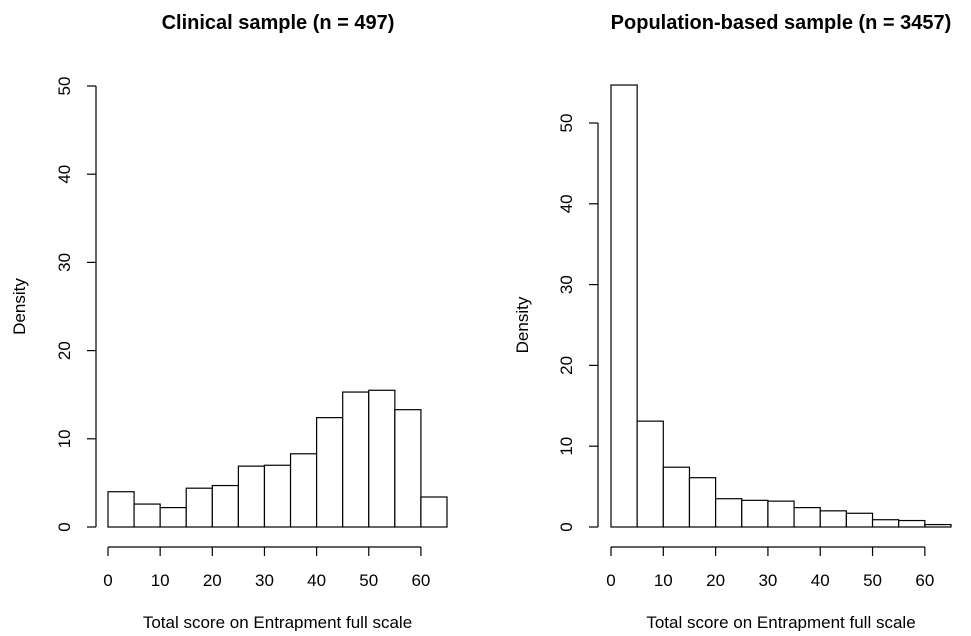 Image resolution: width=971 pixels, height=636 pixels. I want to click on panel-2-x-tick-label: 50, so click(872, 580).